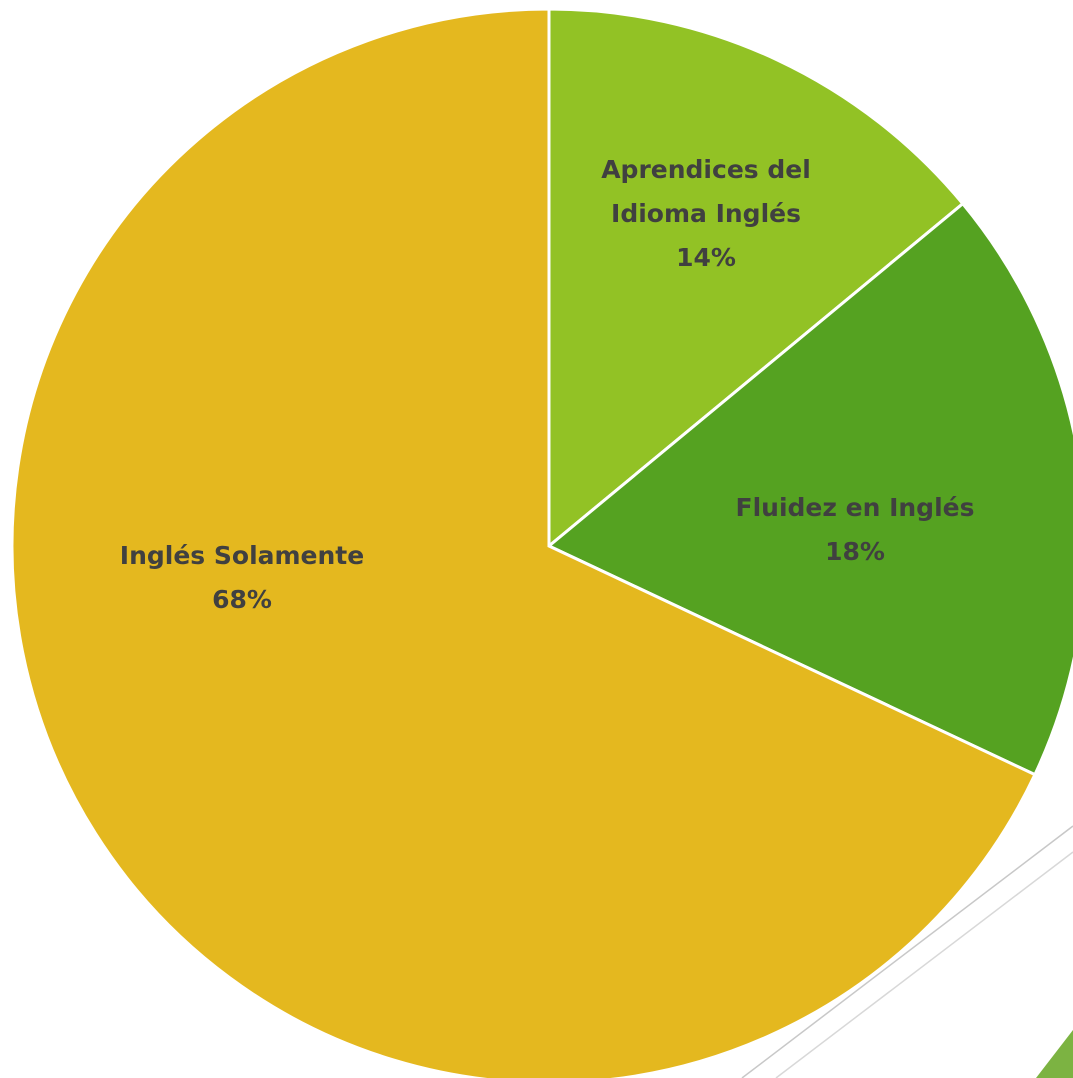 The height and width of the screenshot is (1078, 1073). What do you see at coordinates (242, 599) in the screenshot?
I see `value-label: 68%` at bounding box center [242, 599].